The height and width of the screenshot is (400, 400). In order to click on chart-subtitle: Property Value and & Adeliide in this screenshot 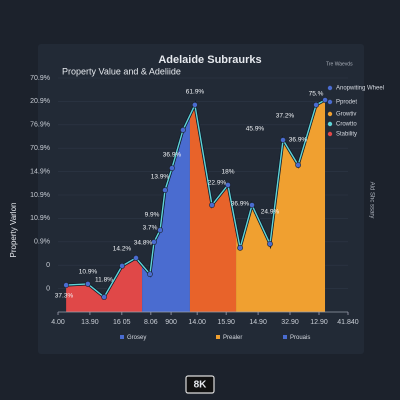, I will do `click(121, 71)`.